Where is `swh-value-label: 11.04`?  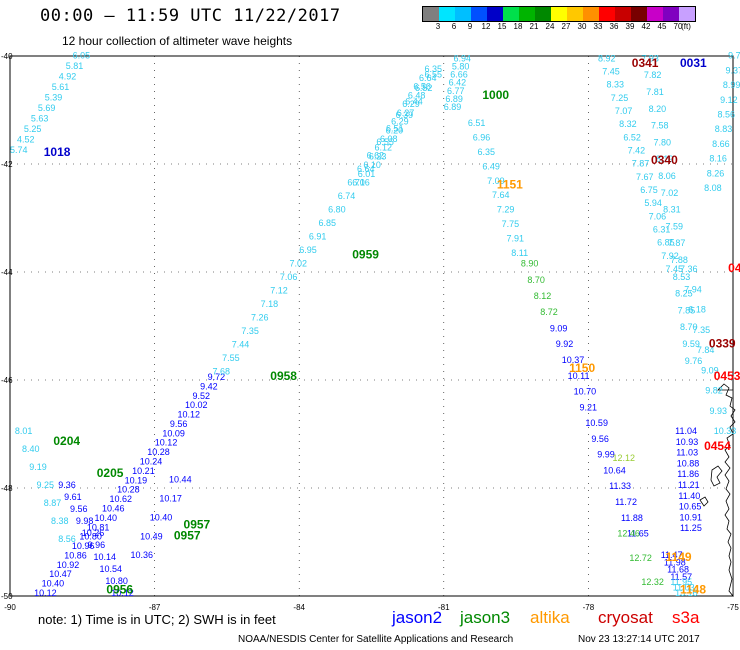
swh-value-label: 11.04 is located at coordinates (686, 431).